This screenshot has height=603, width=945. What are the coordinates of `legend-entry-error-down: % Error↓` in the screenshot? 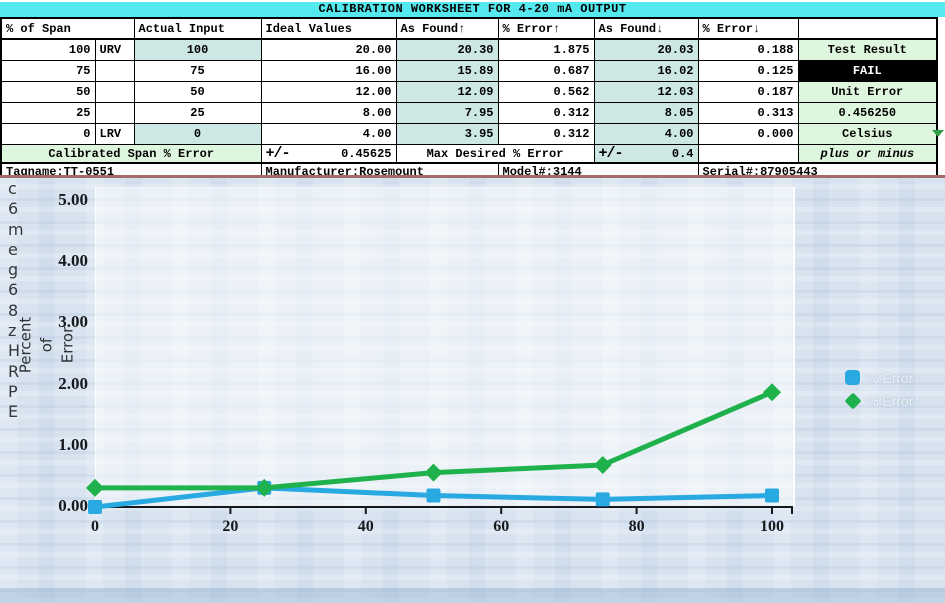 It's located at (882, 377).